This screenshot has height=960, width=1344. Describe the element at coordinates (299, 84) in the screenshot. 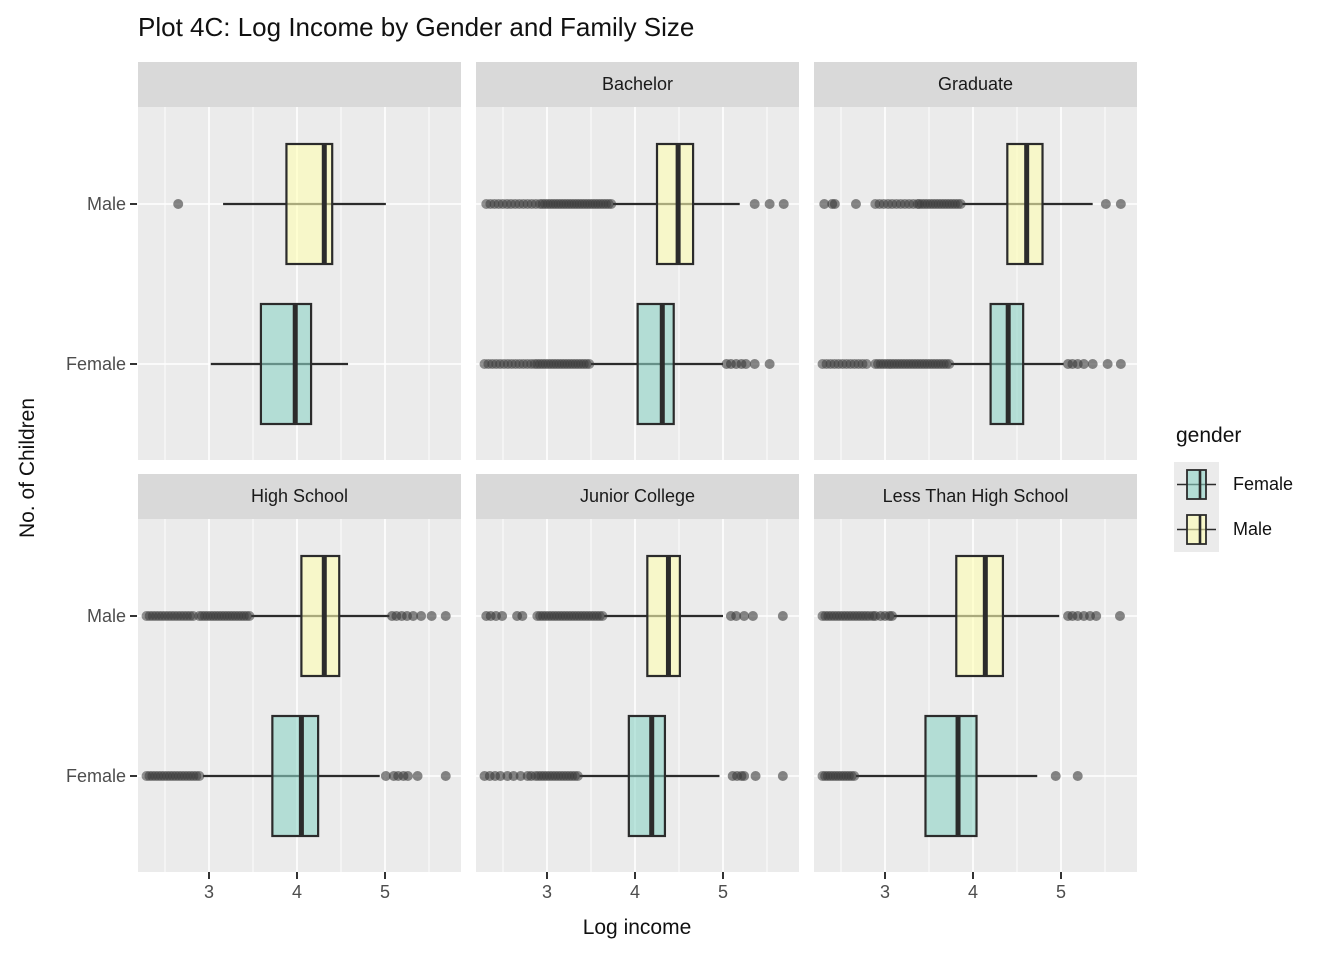

I see `facet-strip-blank` at that location.